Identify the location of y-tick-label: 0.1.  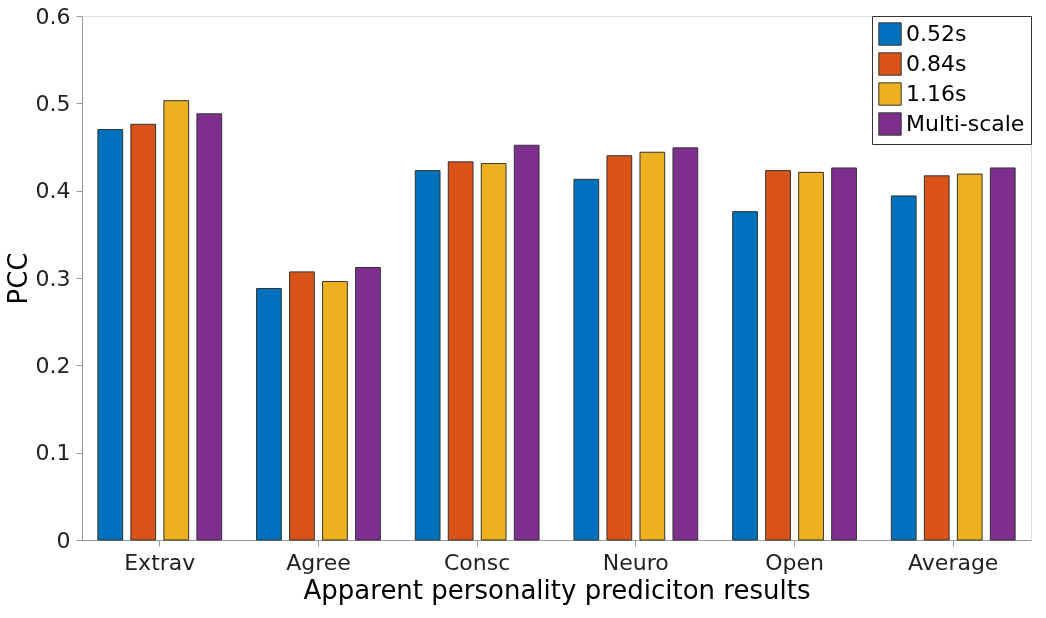
(53, 453).